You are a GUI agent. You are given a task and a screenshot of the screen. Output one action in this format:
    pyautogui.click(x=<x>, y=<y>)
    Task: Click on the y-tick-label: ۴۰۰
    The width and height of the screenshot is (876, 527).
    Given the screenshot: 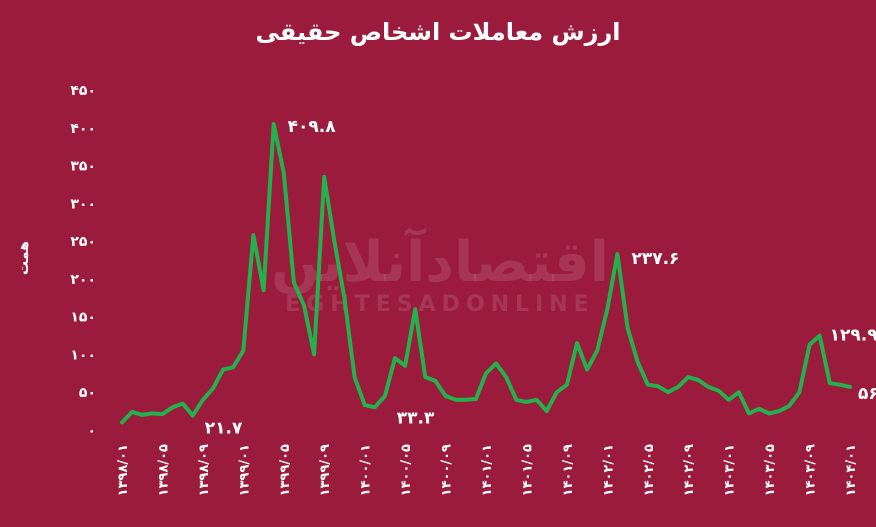 What is the action you would take?
    pyautogui.click(x=83, y=129)
    